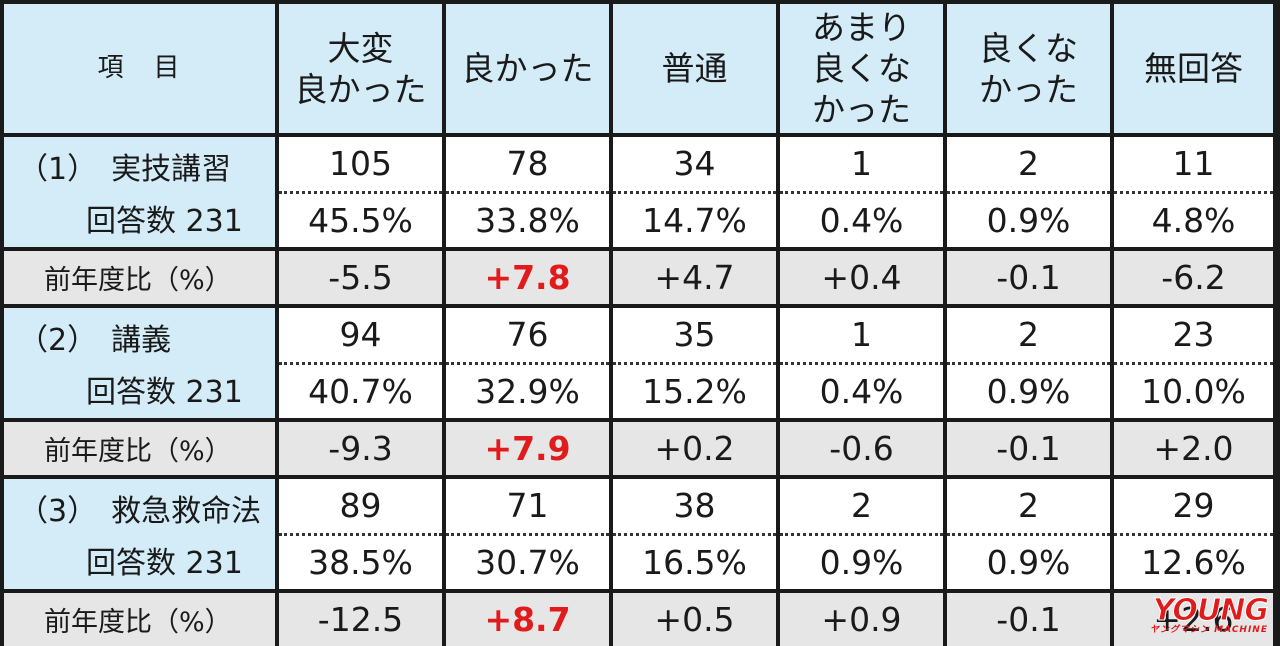 This screenshot has height=646, width=1280. I want to click on yoy-value: -0.6, so click(861, 448).